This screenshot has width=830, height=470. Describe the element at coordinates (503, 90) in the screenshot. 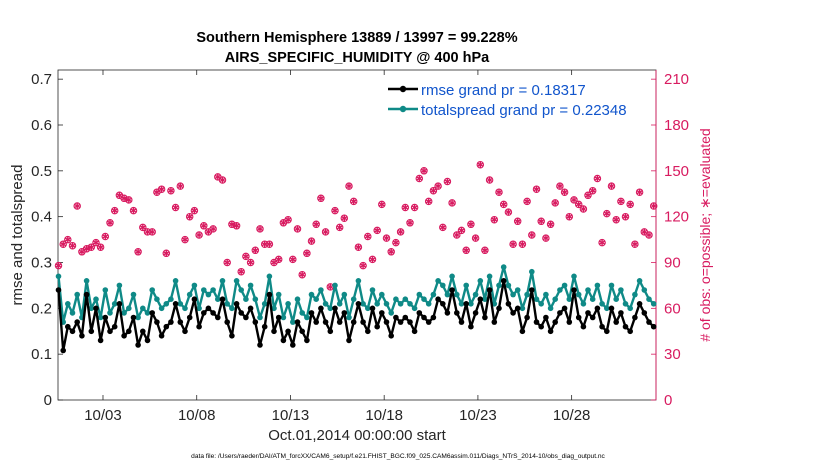

I see `legend-rmse-label: rmse grand pr = 0.18317` at that location.